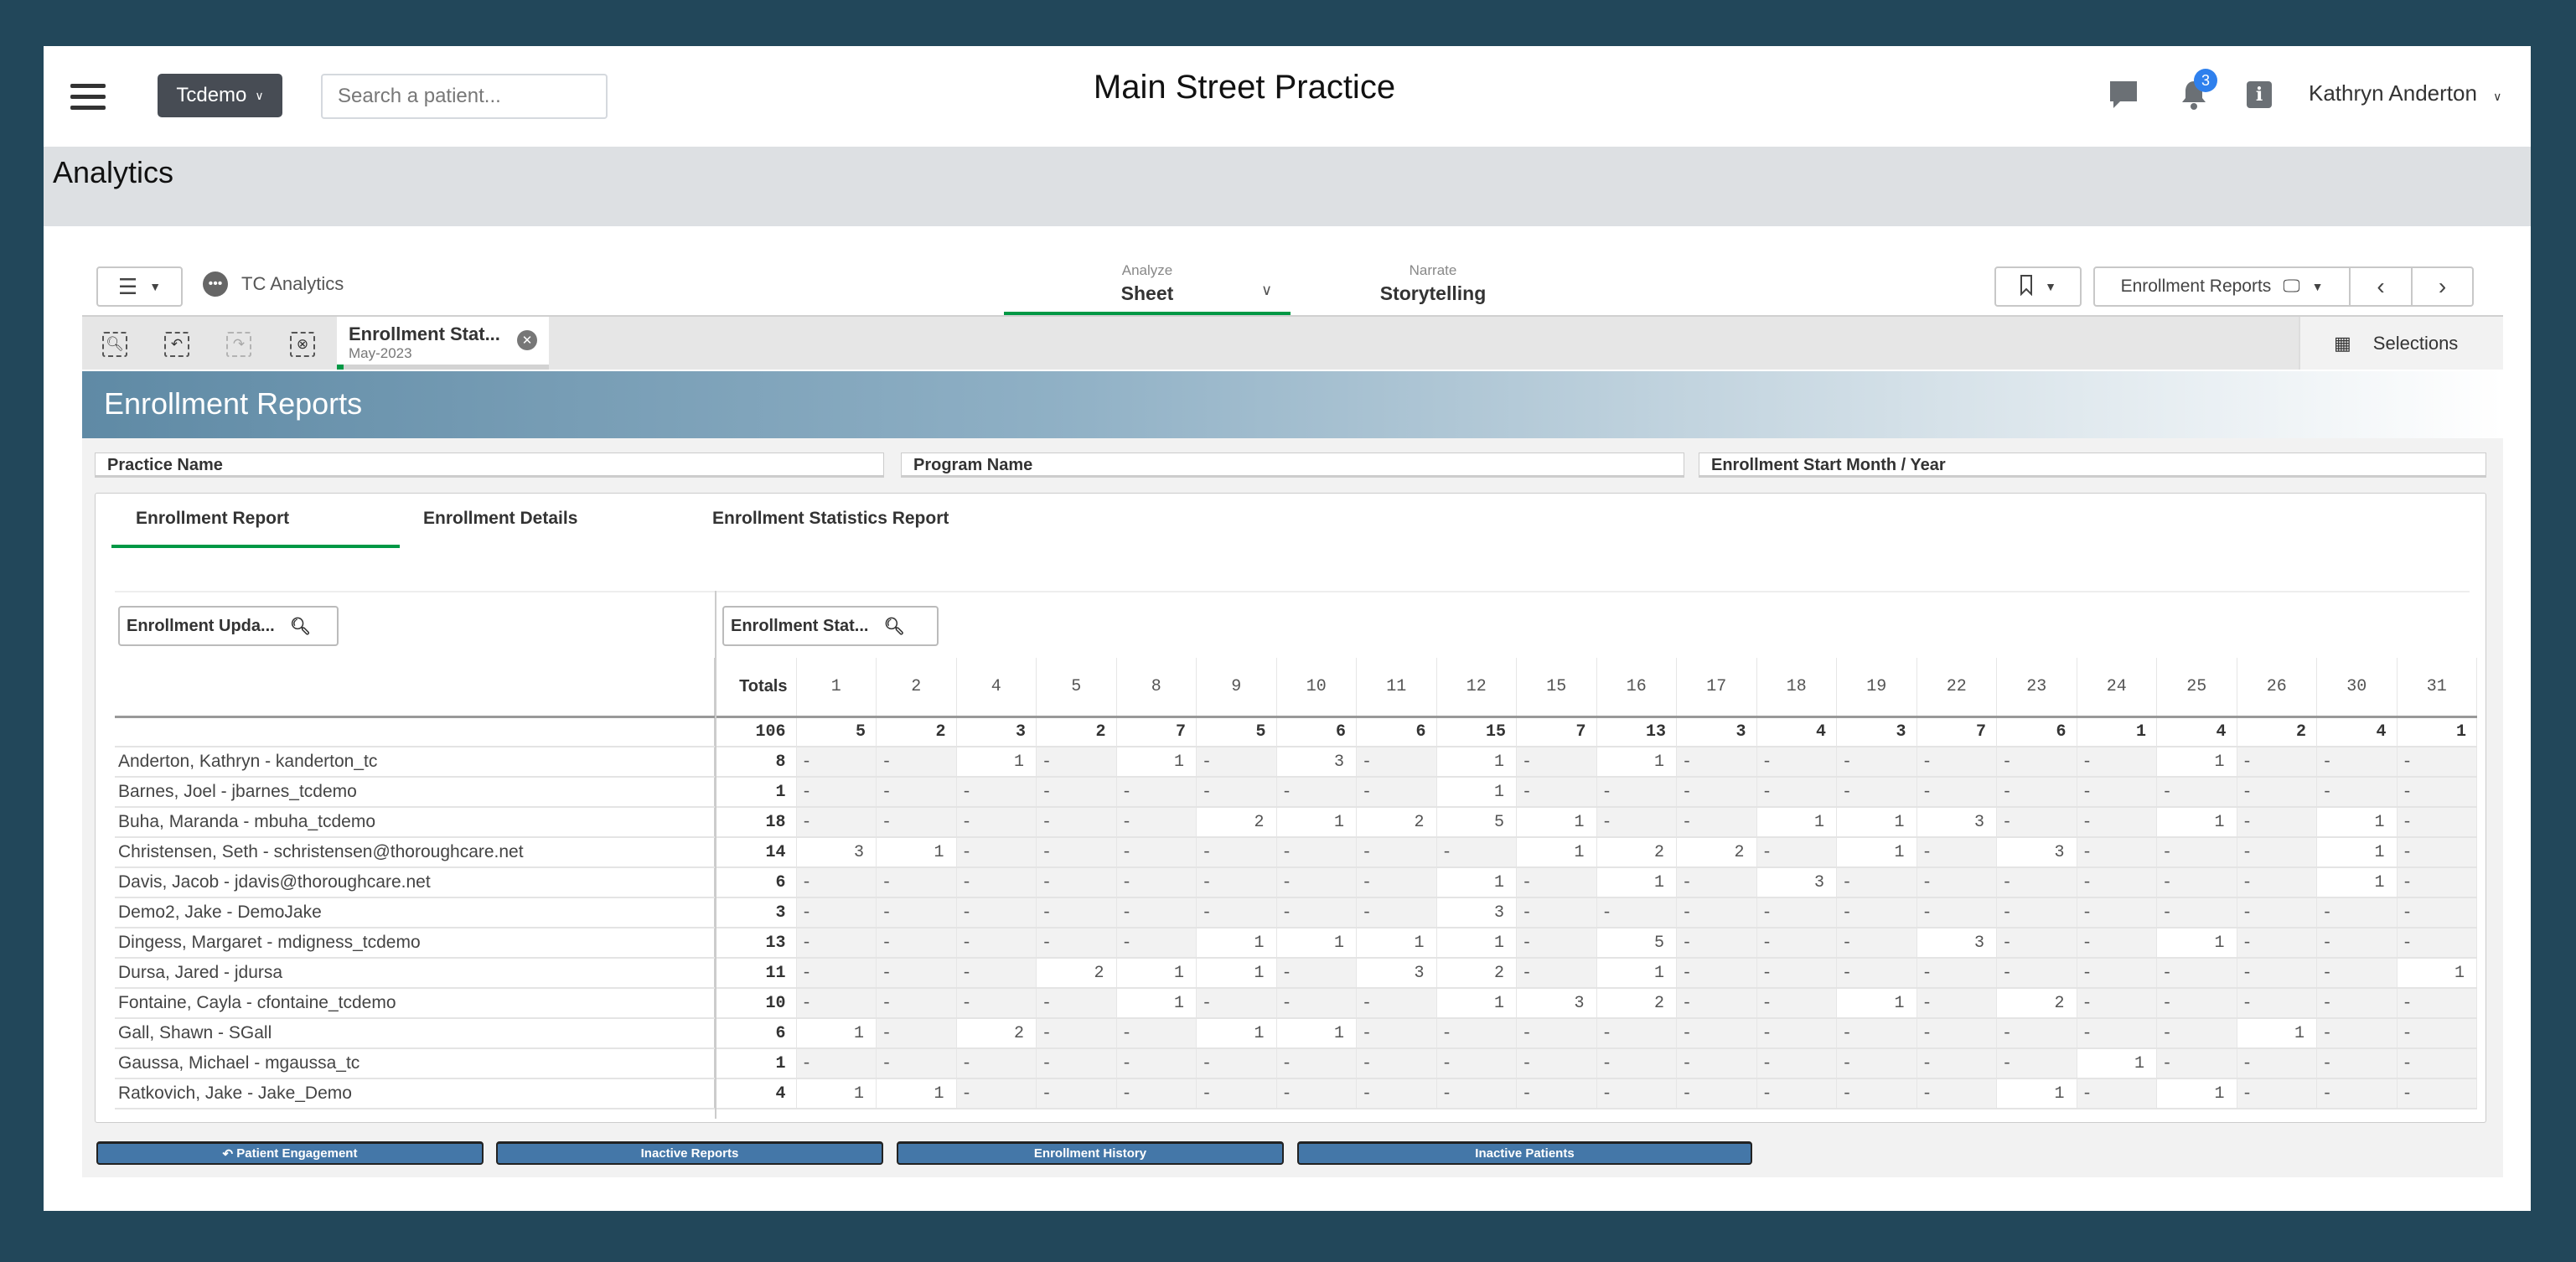  What do you see at coordinates (489, 465) in the screenshot?
I see `filter-practice-name: Practice Name` at bounding box center [489, 465].